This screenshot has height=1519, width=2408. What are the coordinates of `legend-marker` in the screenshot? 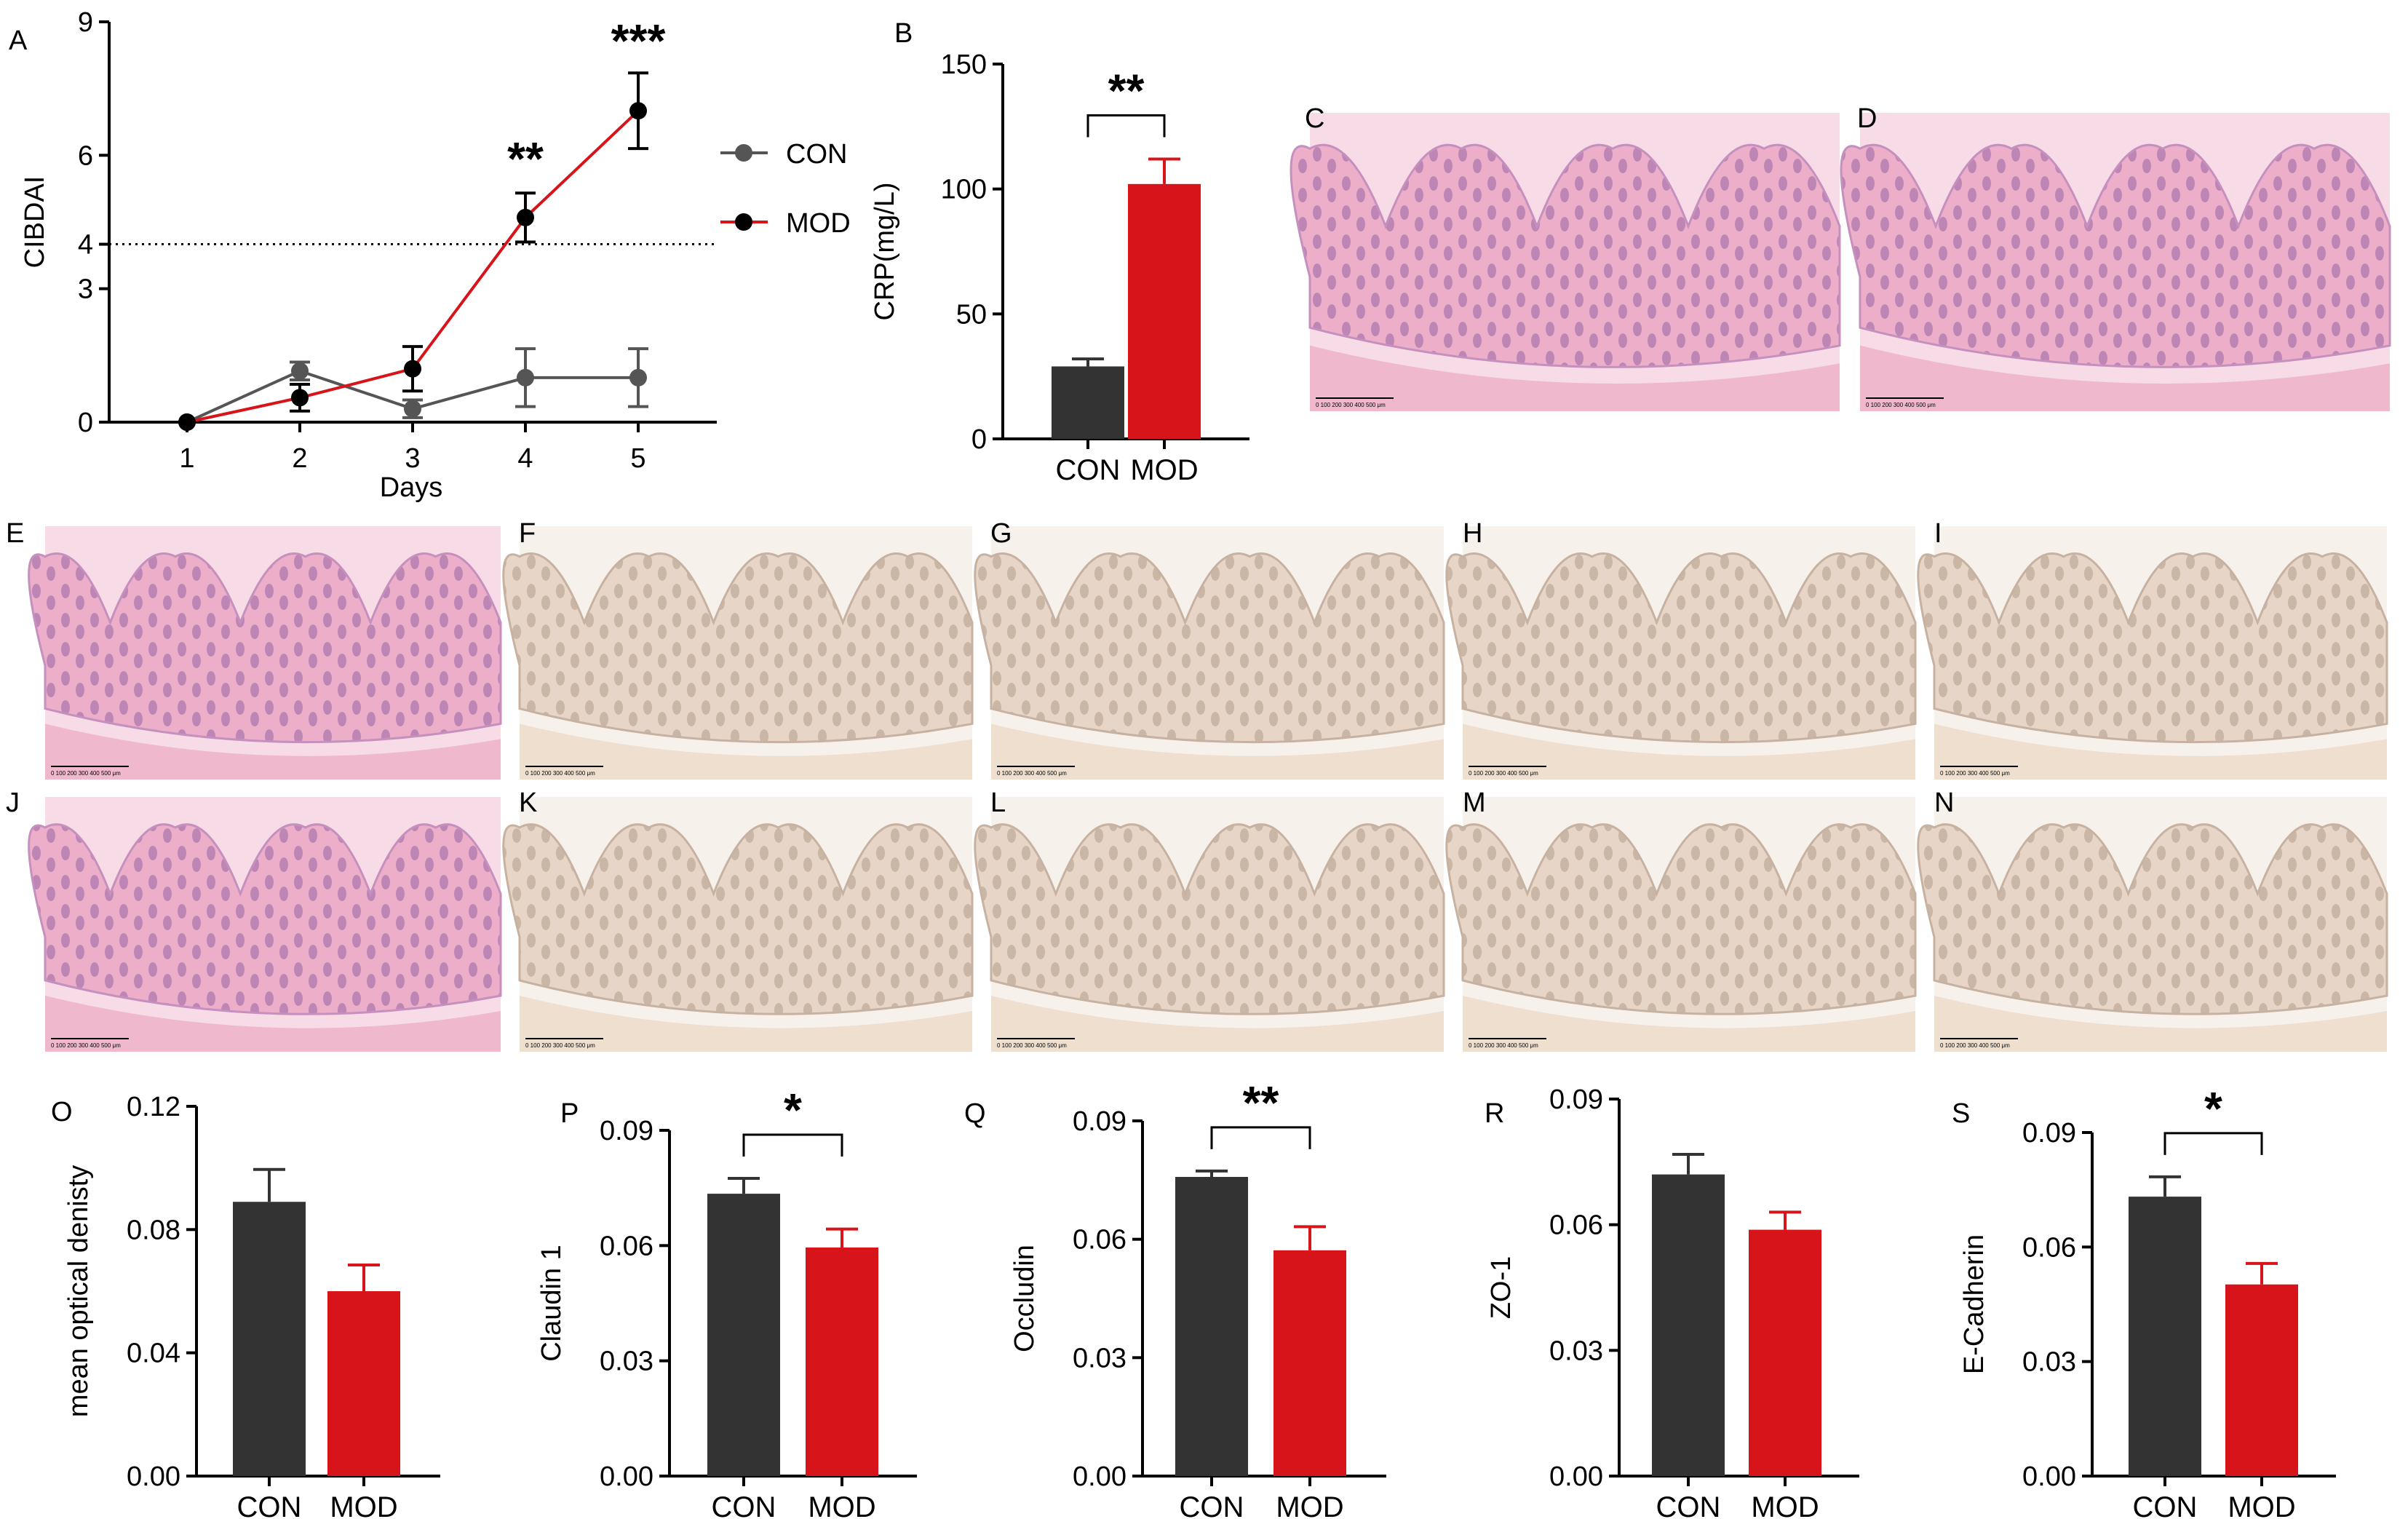 It's located at (743, 153).